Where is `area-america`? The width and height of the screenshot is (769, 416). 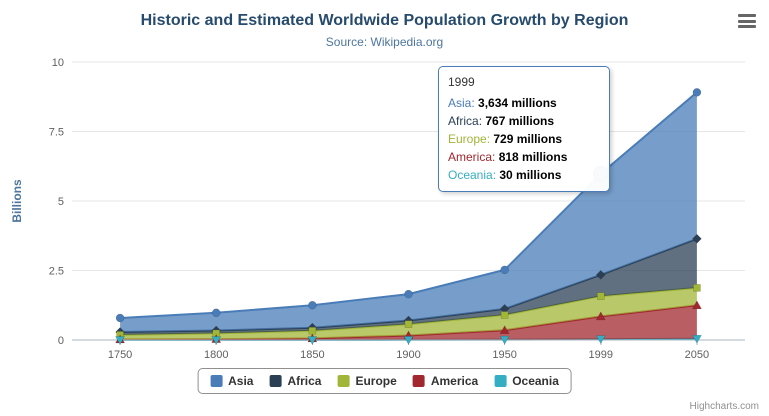
area-america is located at coordinates (408, 322).